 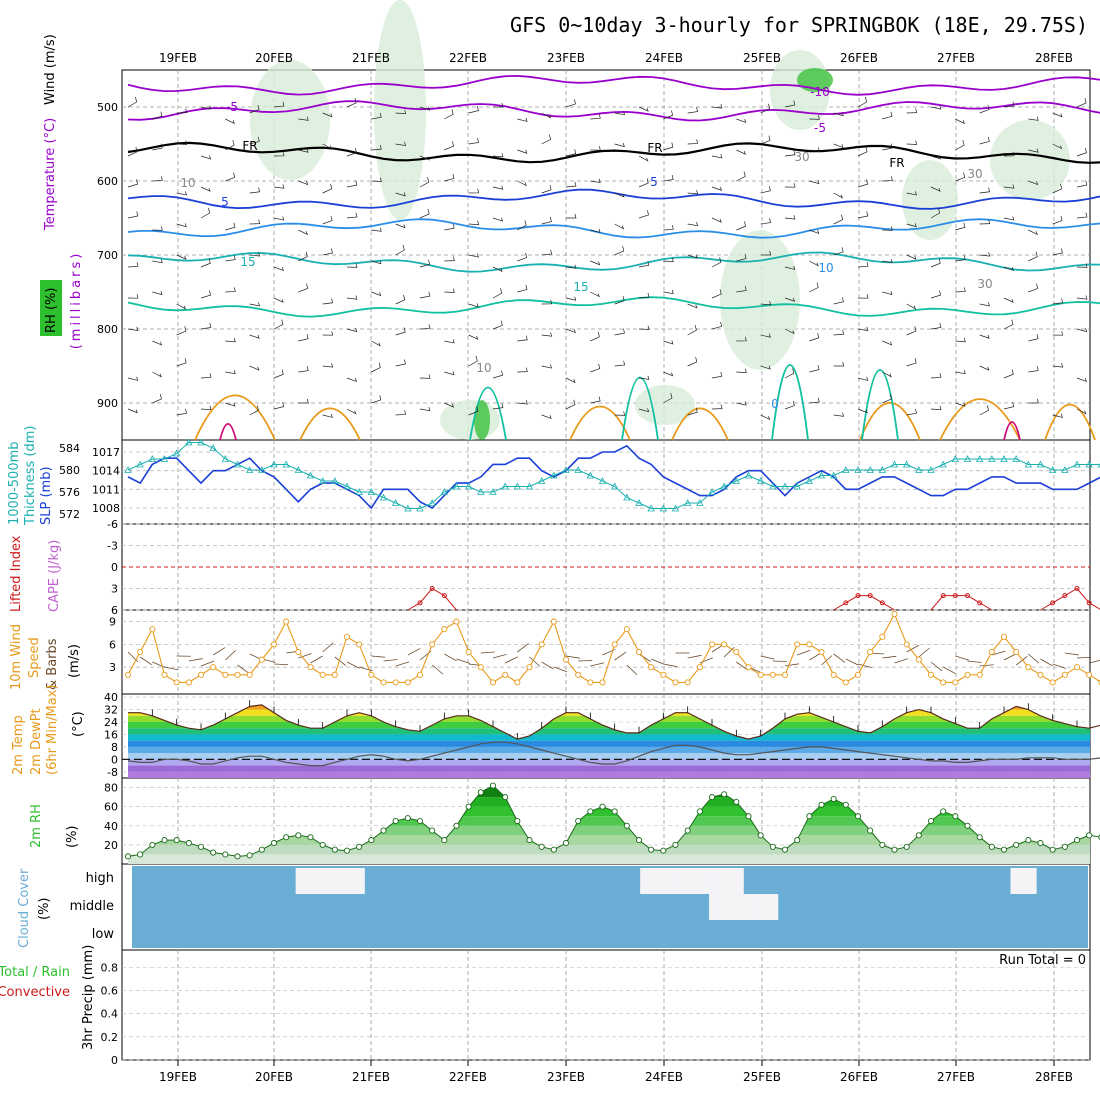 What do you see at coordinates (371, 1077) in the screenshot?
I see `date-label-bottom: 21FEB` at bounding box center [371, 1077].